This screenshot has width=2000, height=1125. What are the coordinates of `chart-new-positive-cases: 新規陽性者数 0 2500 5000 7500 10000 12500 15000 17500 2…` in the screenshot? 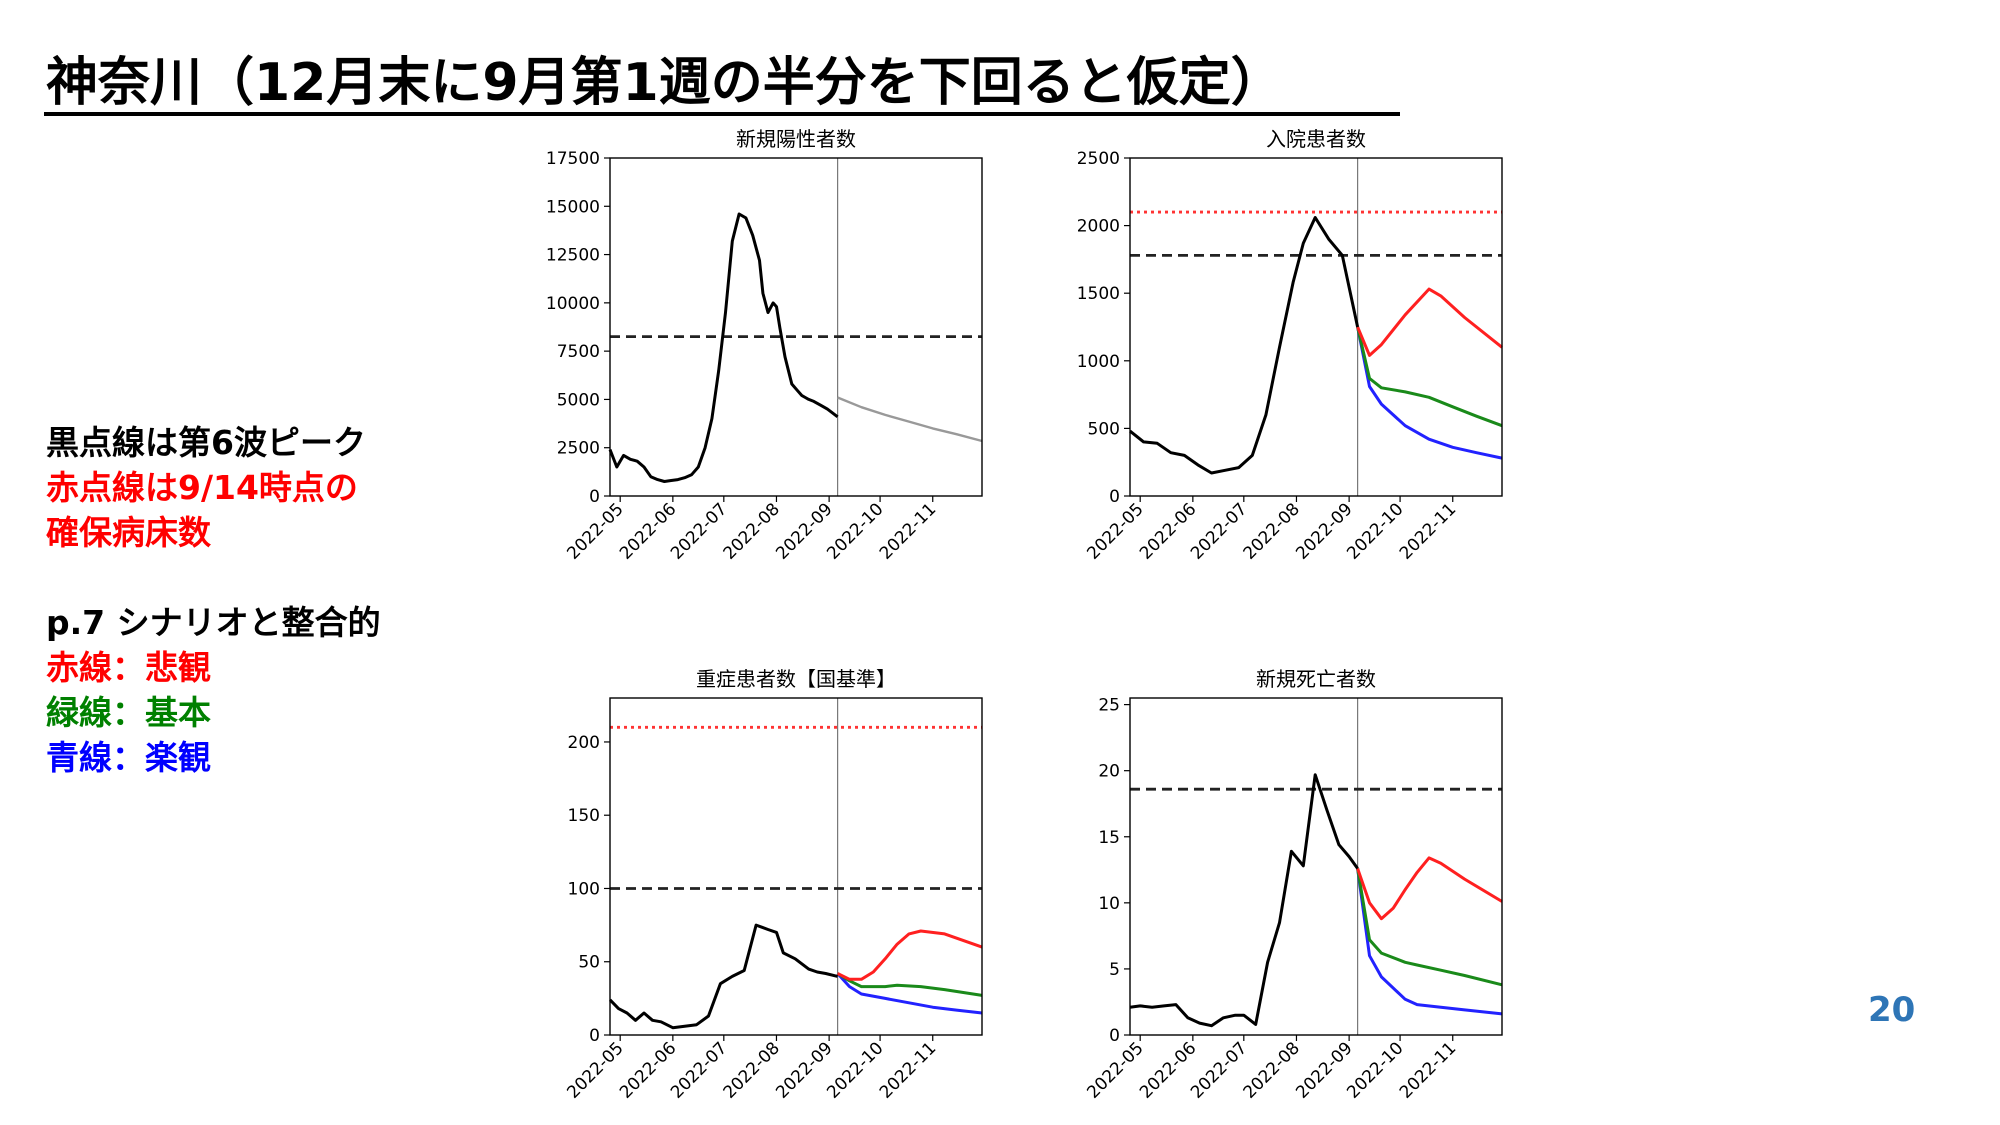 It's located at (764, 345).